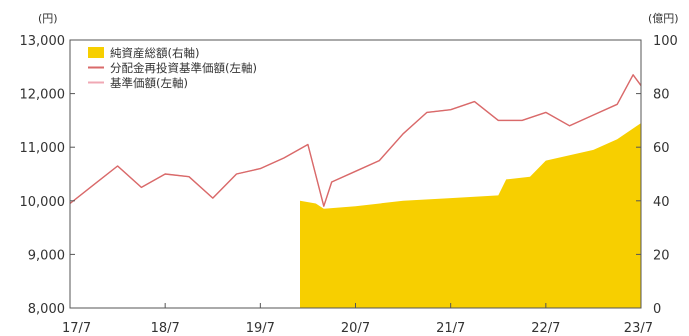  What do you see at coordinates (43, 148) in the screenshot?
I see `left-tick-label: 11,000` at bounding box center [43, 148].